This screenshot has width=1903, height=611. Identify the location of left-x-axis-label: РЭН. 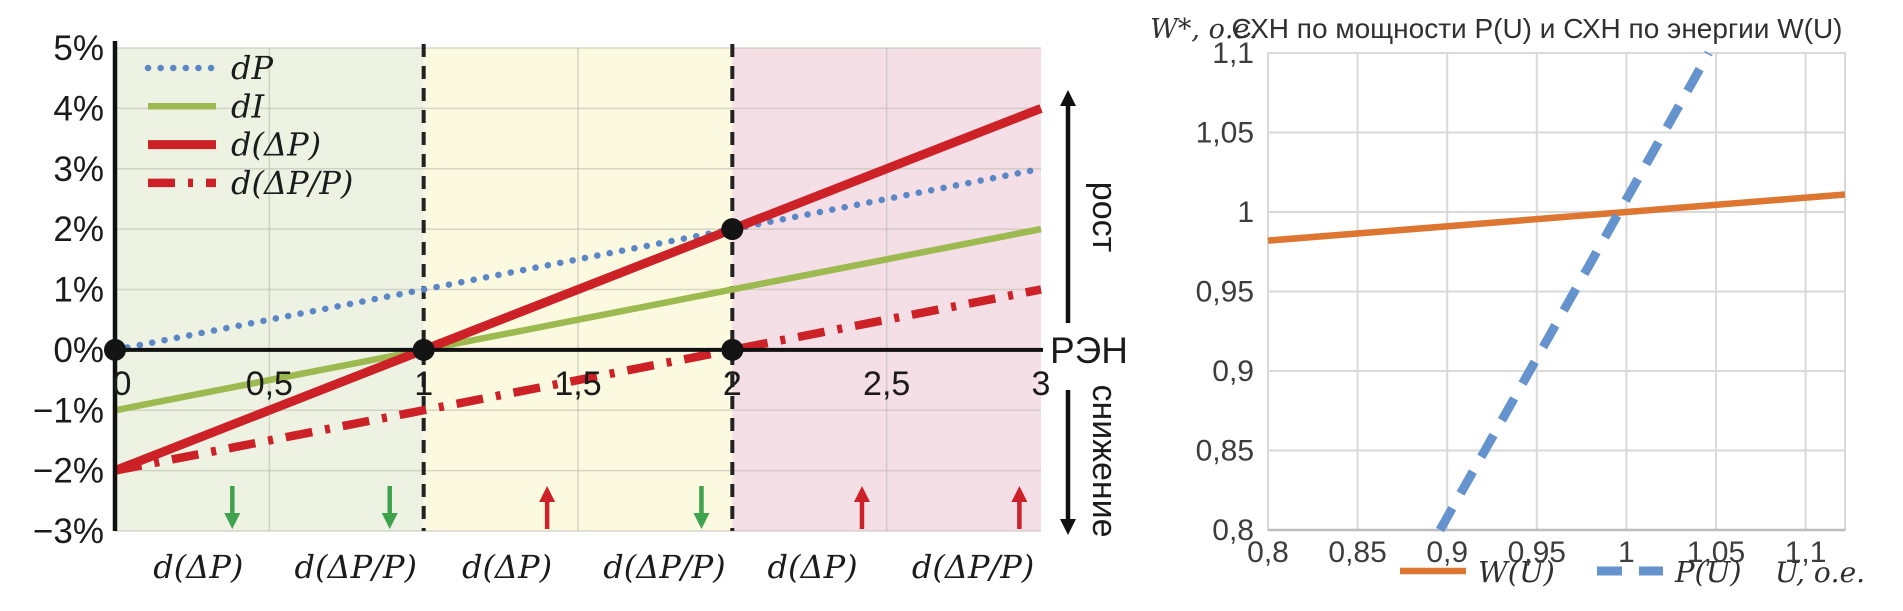
(1089, 350).